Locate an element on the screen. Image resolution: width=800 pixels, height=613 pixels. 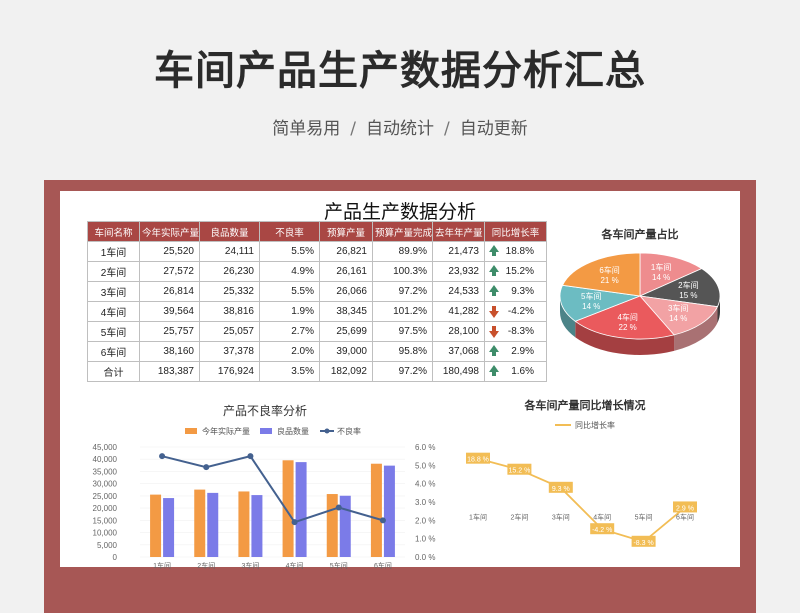
good-cell: 38,816 is located at coordinates (229, 311).